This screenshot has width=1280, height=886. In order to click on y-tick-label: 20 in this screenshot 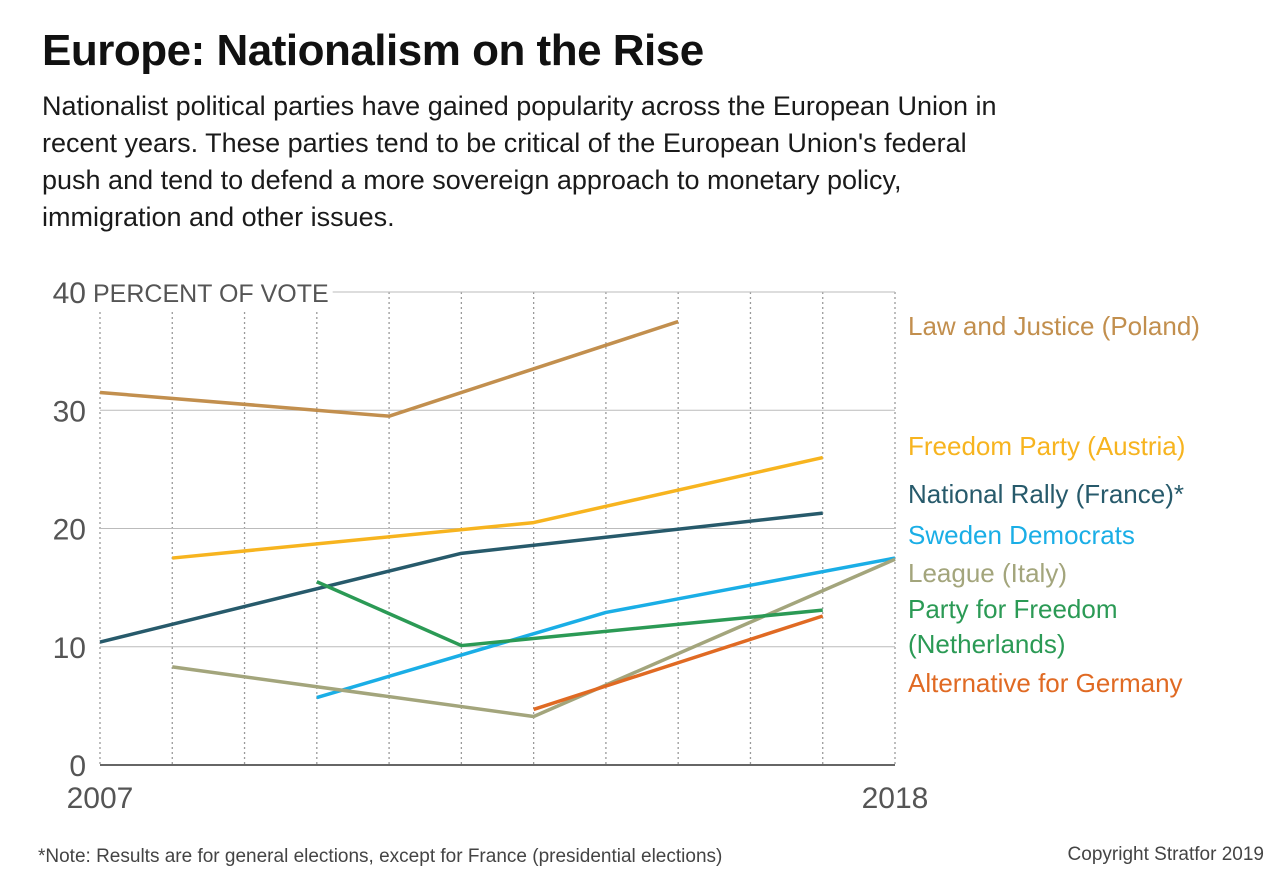, I will do `click(69, 530)`.